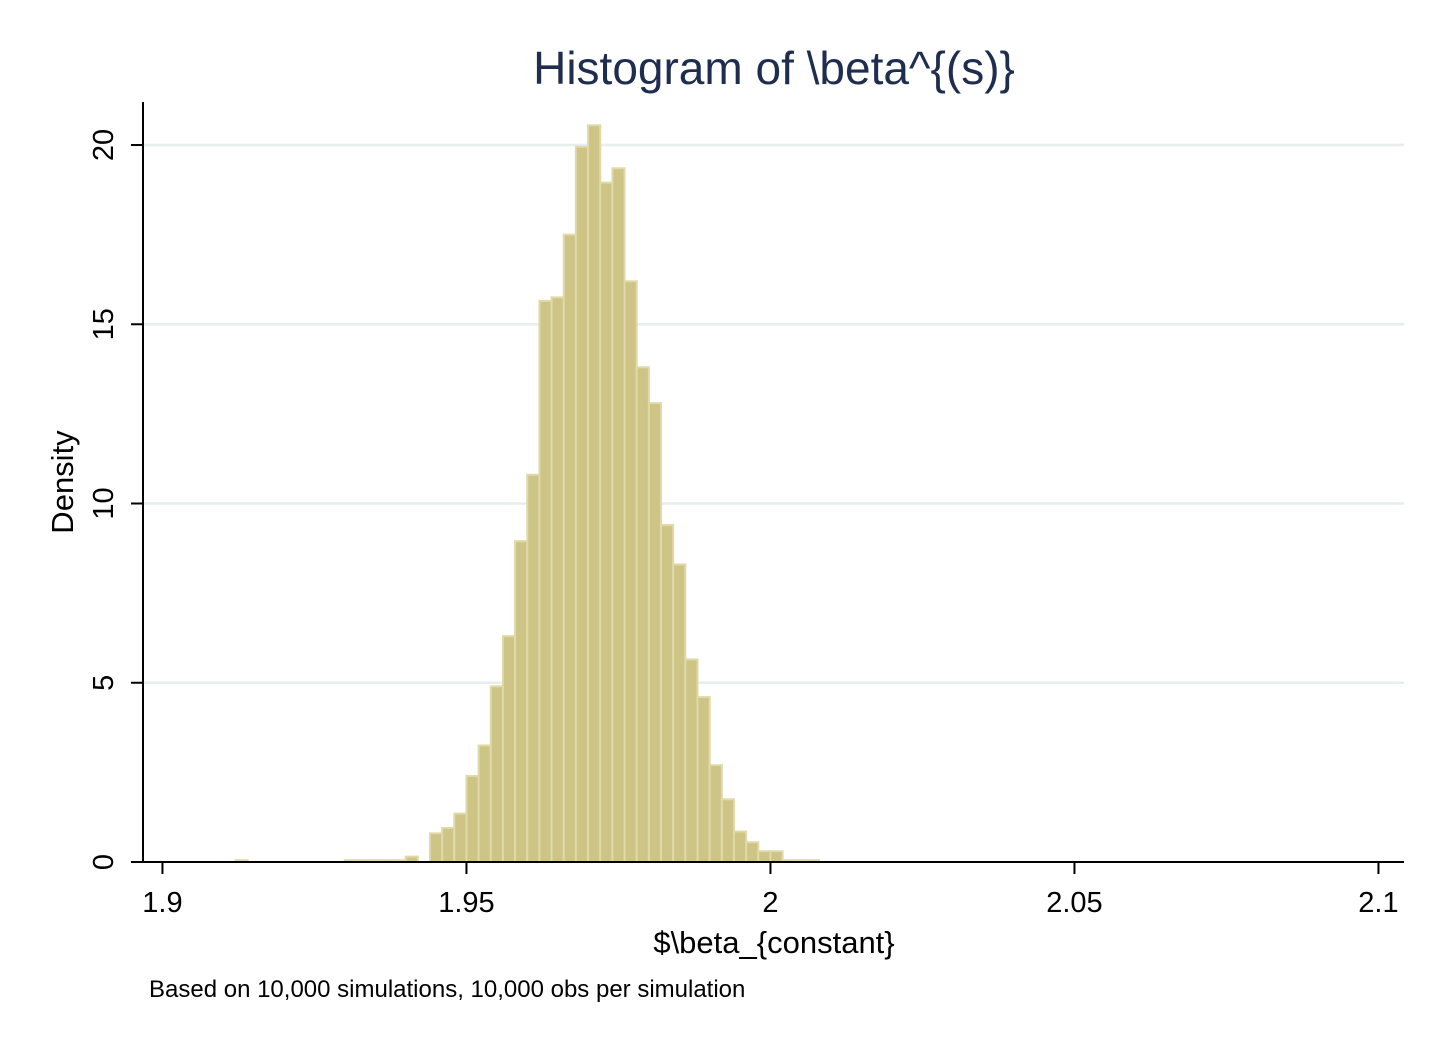  I want to click on y-axis-title: Density, so click(62, 482).